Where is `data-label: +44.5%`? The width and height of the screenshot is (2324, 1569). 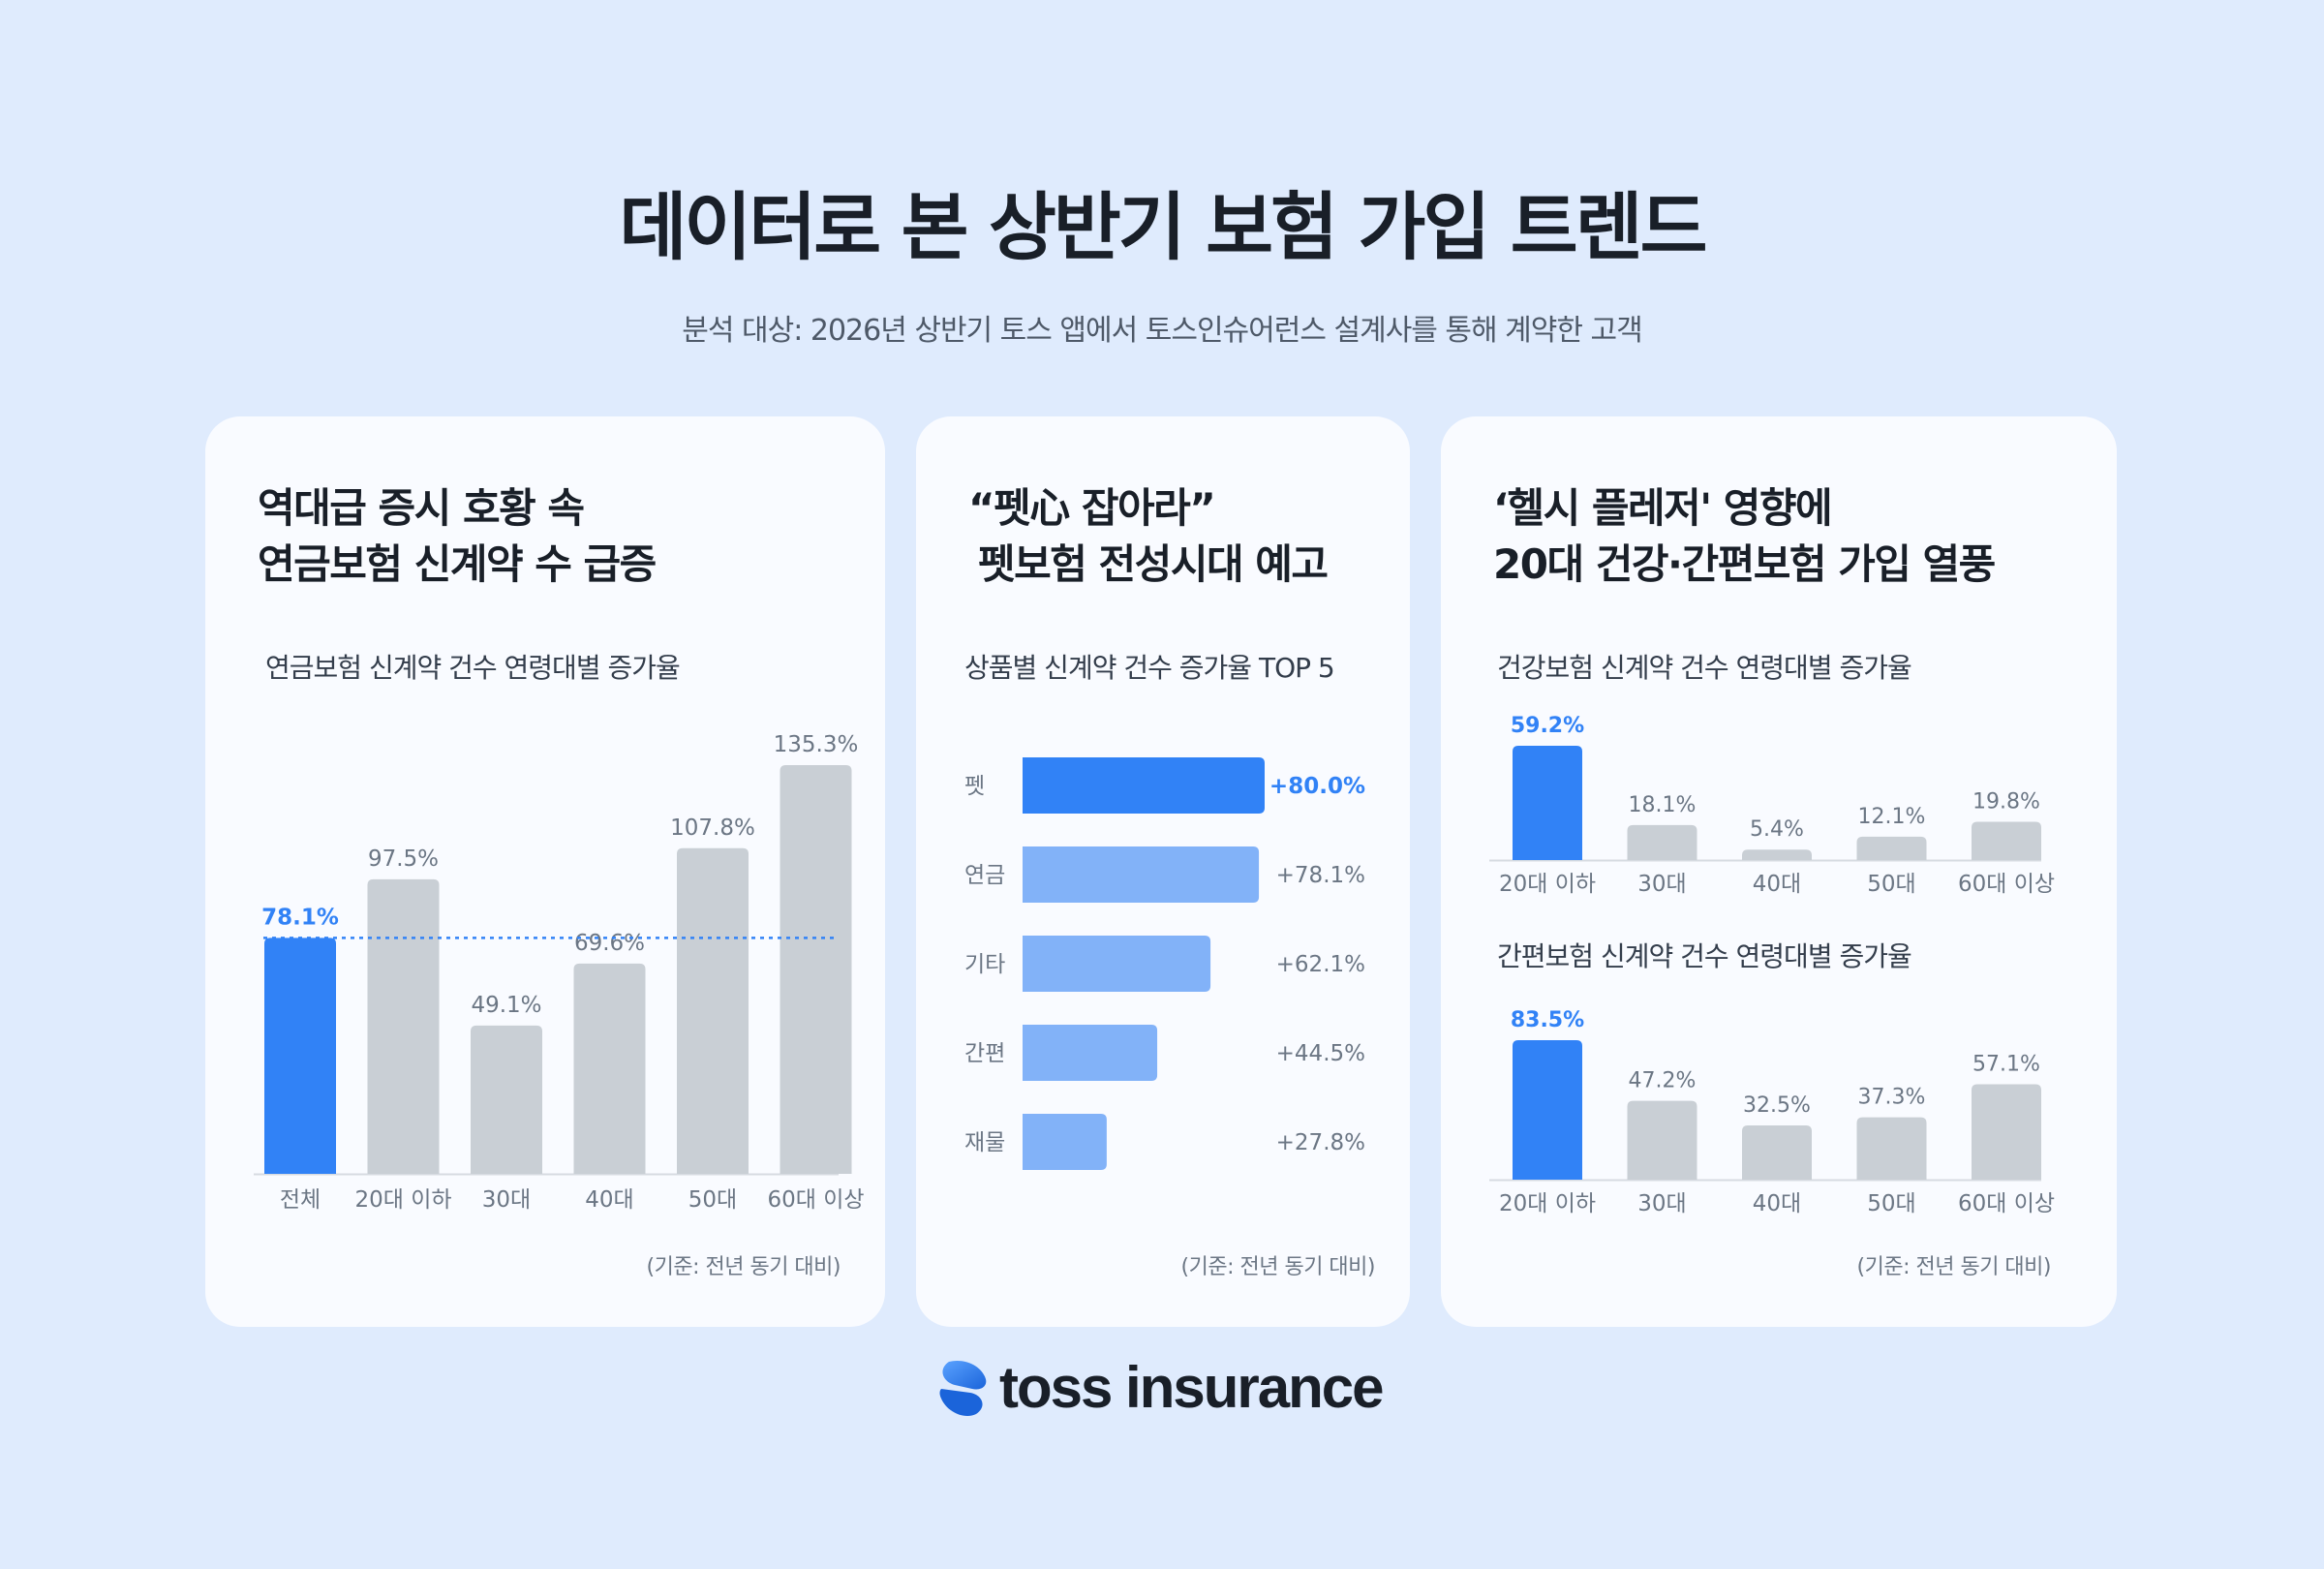
data-label: +44.5% is located at coordinates (1321, 1053).